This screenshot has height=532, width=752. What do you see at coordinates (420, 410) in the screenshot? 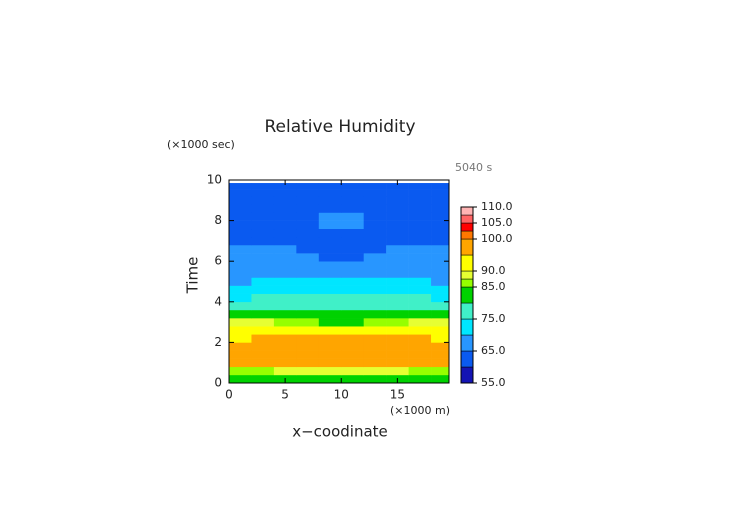
I see `x-unit-label: (×1000 m)` at bounding box center [420, 410].